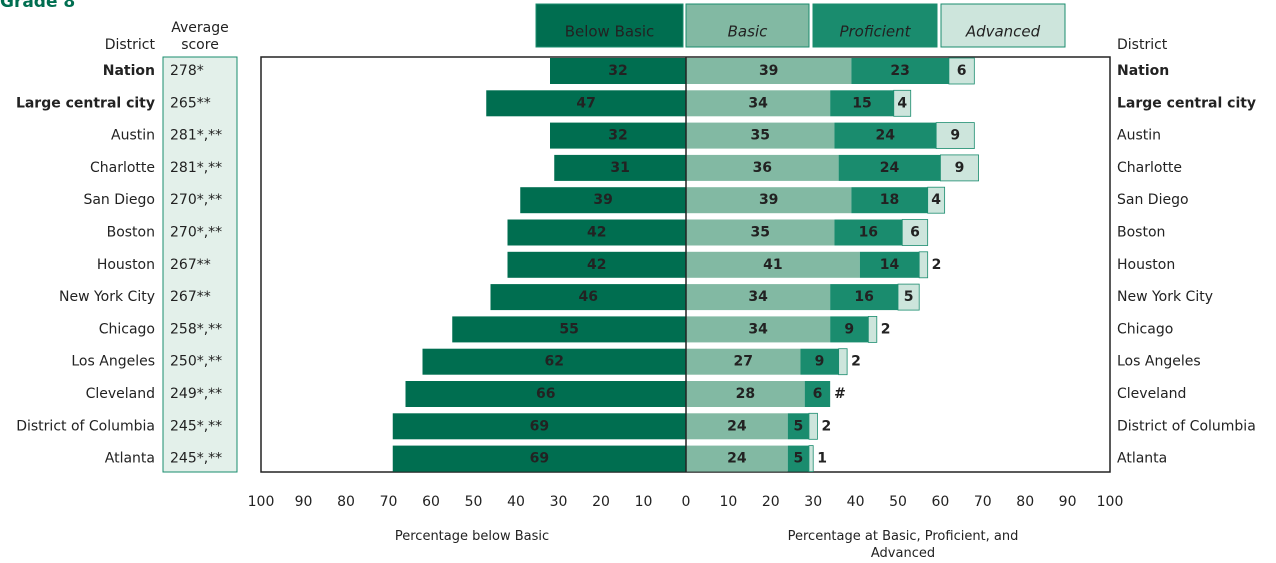  I want to click on x-tick-label: 40, so click(516, 502).